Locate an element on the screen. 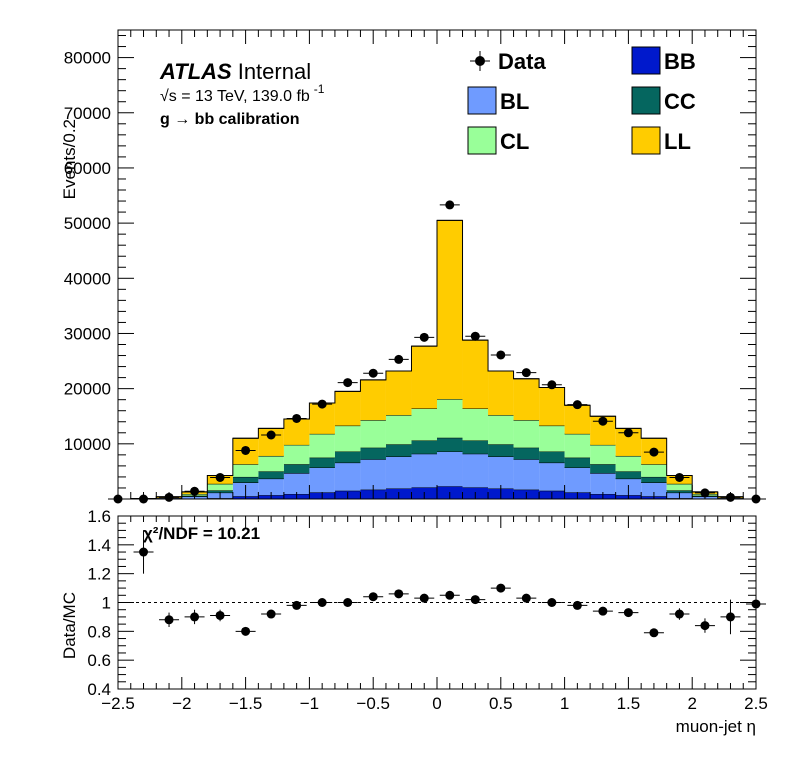 The height and width of the screenshot is (772, 796). upper-ytick-label-0: 10000 is located at coordinates (87, 444).